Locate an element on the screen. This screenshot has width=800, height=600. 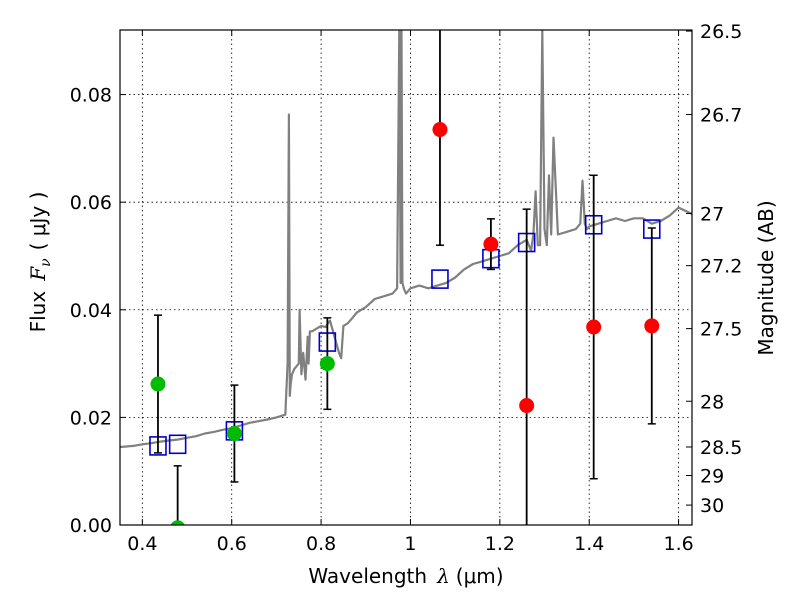
x-axis-label: Wavelength is located at coordinates (367, 576).